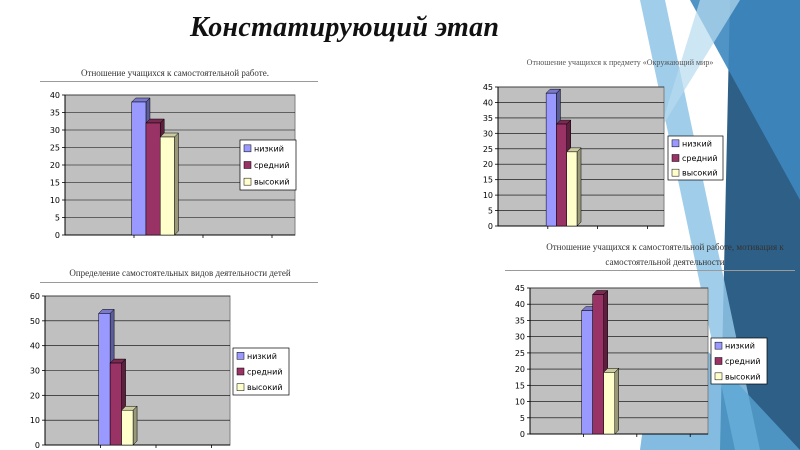 The height and width of the screenshot is (450, 800). What do you see at coordinates (179, 282) in the screenshot?
I see `chart3-title-rule` at bounding box center [179, 282].